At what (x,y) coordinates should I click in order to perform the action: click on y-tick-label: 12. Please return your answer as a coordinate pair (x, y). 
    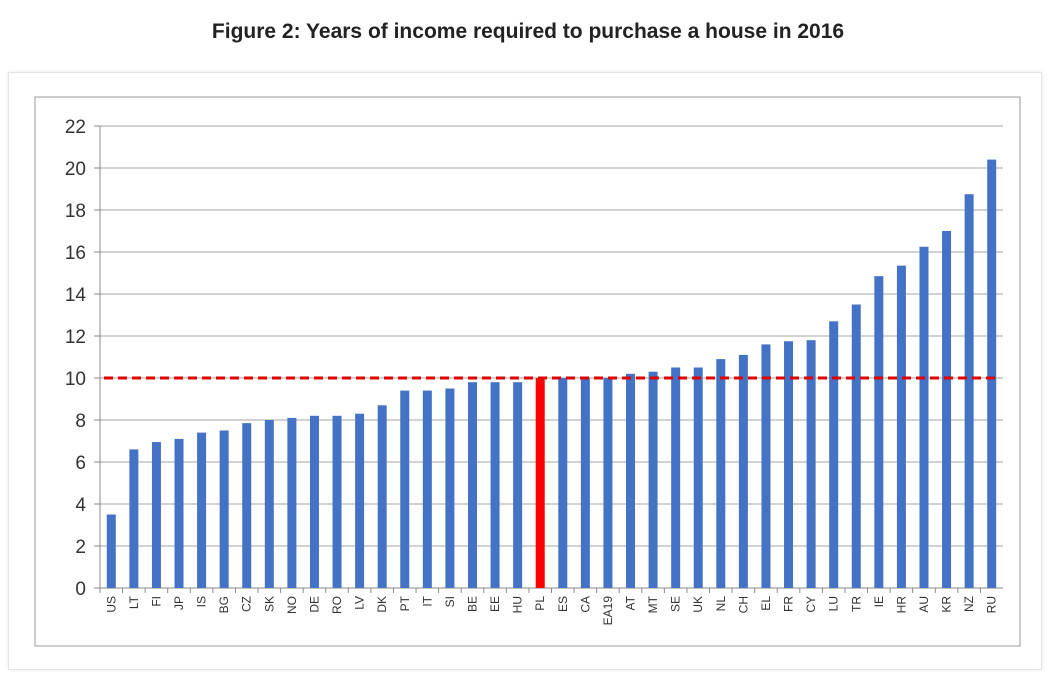
    Looking at the image, I should click on (75, 337).